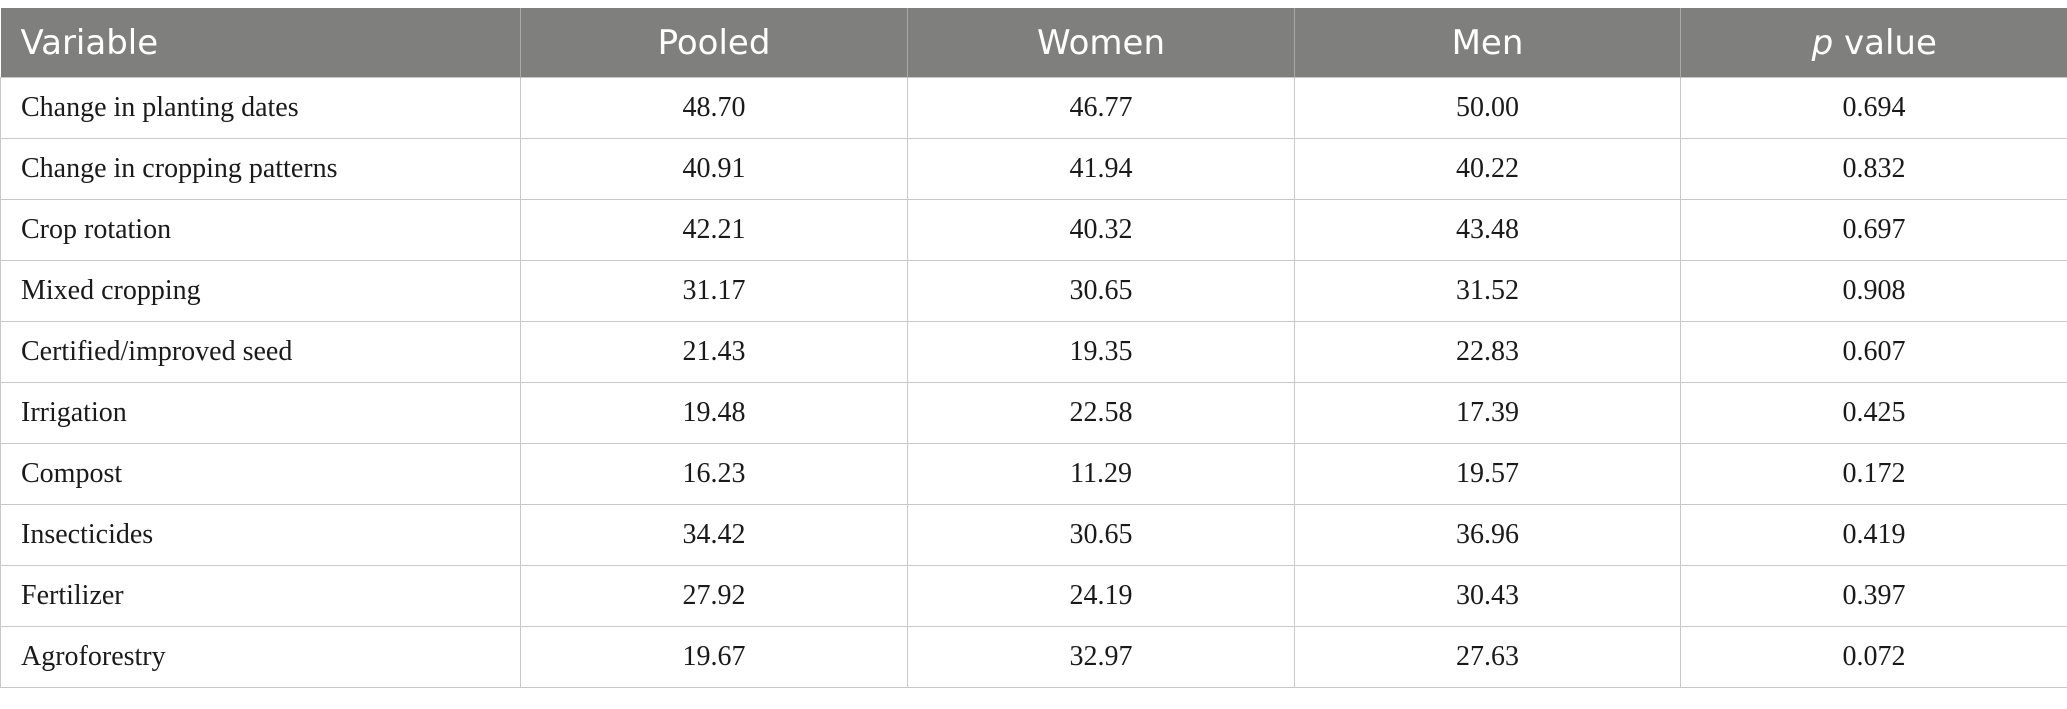  What do you see at coordinates (714, 474) in the screenshot?
I see `cell-pooled: 16.23` at bounding box center [714, 474].